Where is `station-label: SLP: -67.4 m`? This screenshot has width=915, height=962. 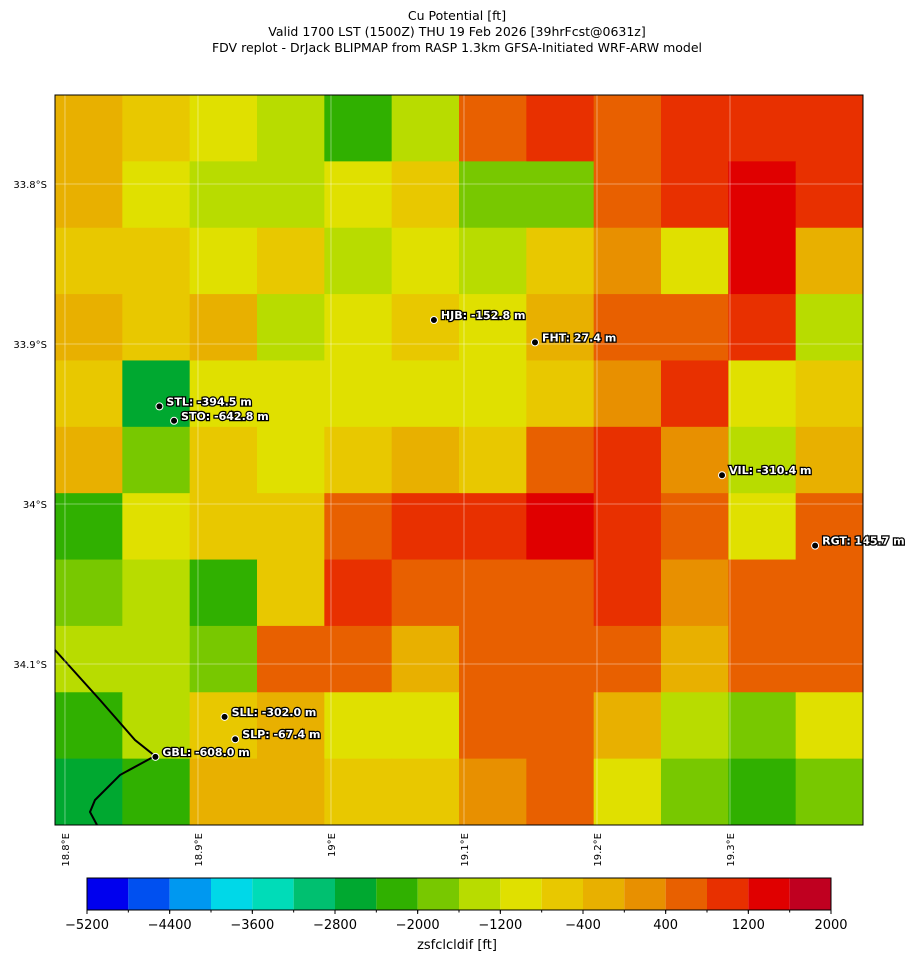 station-label: SLP: -67.4 m is located at coordinates (281, 734).